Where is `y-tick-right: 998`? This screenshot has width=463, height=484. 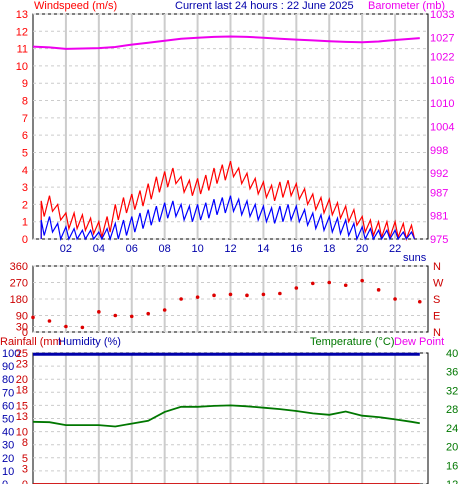
y-tick-right: 998 is located at coordinates (439, 151).